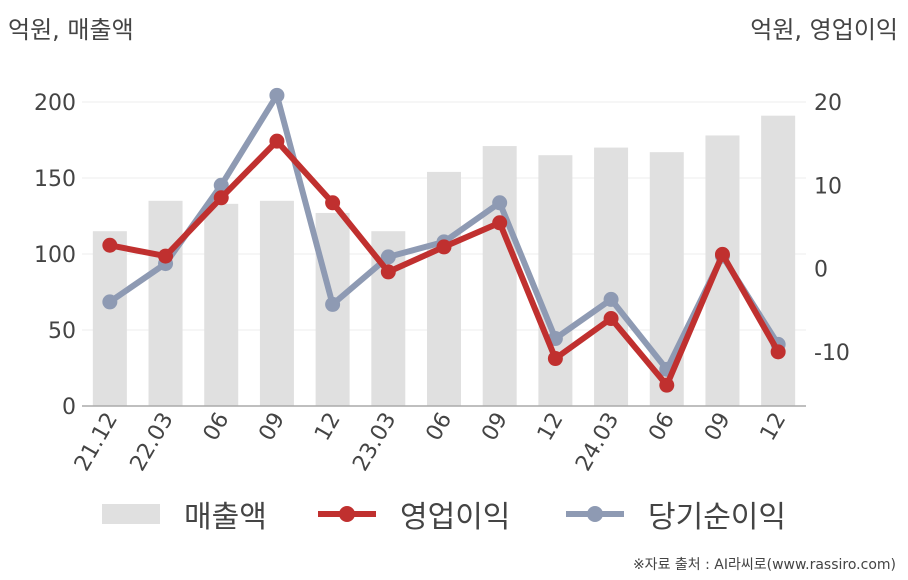 The height and width of the screenshot is (580, 908). I want to click on left-axis-tick-label: 0, so click(69, 407).